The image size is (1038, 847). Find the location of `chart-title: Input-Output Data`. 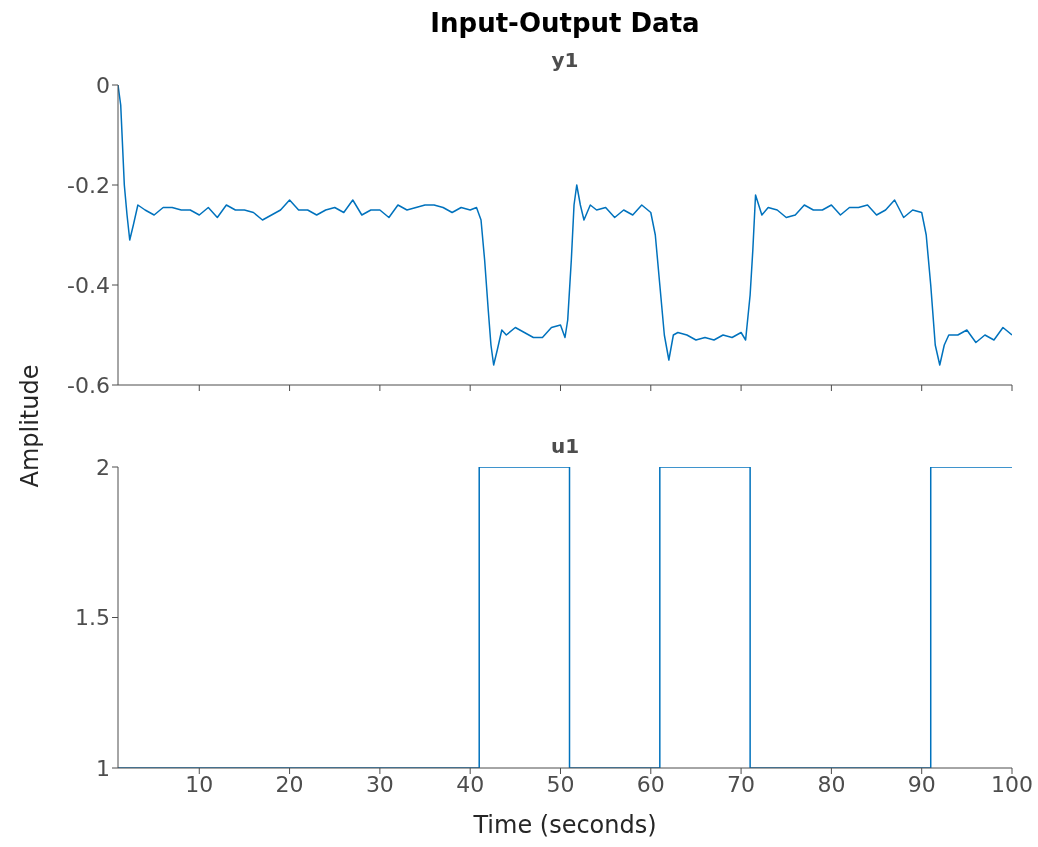

chart-title: Input-Output Data is located at coordinates (565, 23).